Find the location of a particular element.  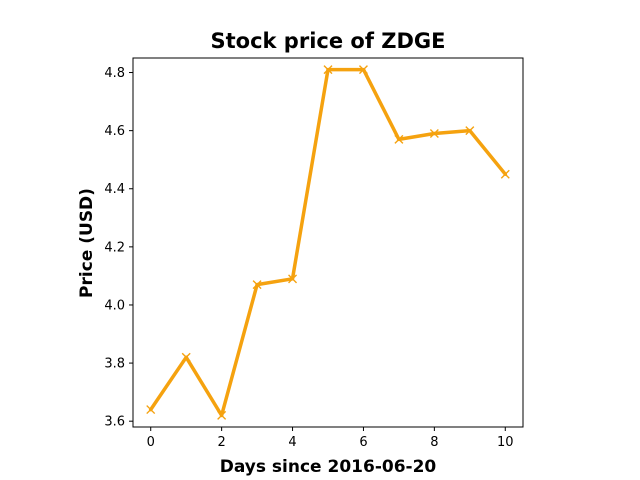

y-tick-label: 3.6 is located at coordinates (114, 422).